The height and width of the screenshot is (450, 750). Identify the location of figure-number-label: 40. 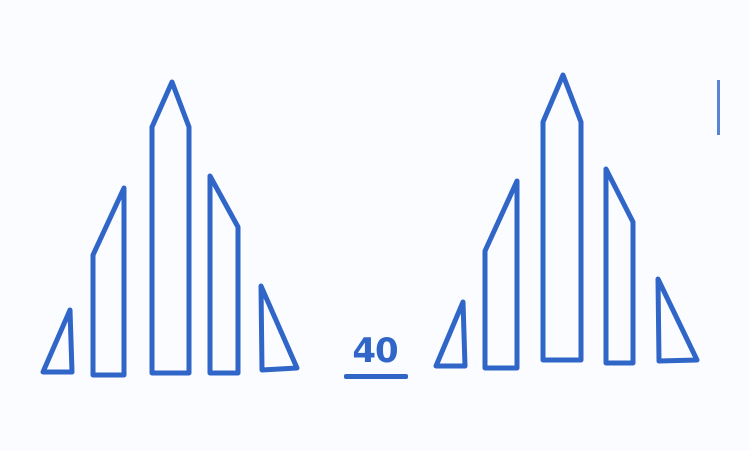
(375, 351).